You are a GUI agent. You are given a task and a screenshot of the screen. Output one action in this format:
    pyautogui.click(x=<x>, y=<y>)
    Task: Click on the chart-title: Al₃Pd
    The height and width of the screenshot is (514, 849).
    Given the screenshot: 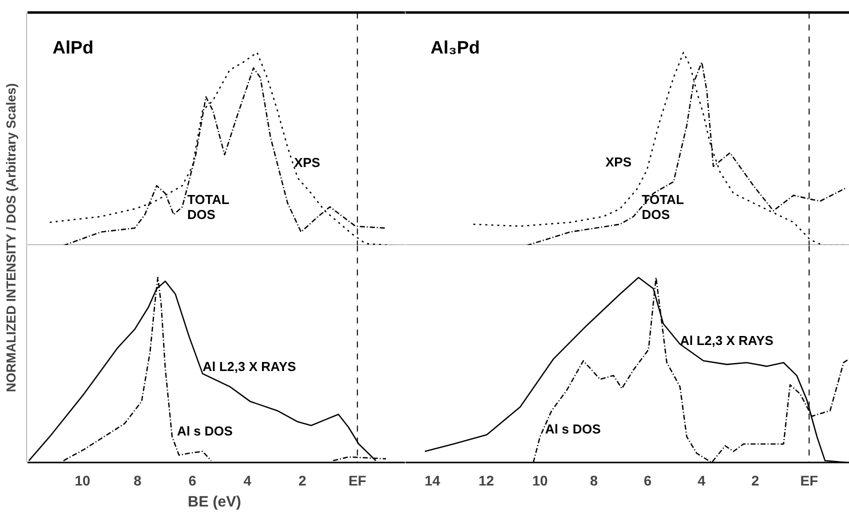 What is the action you would take?
    pyautogui.click(x=455, y=48)
    